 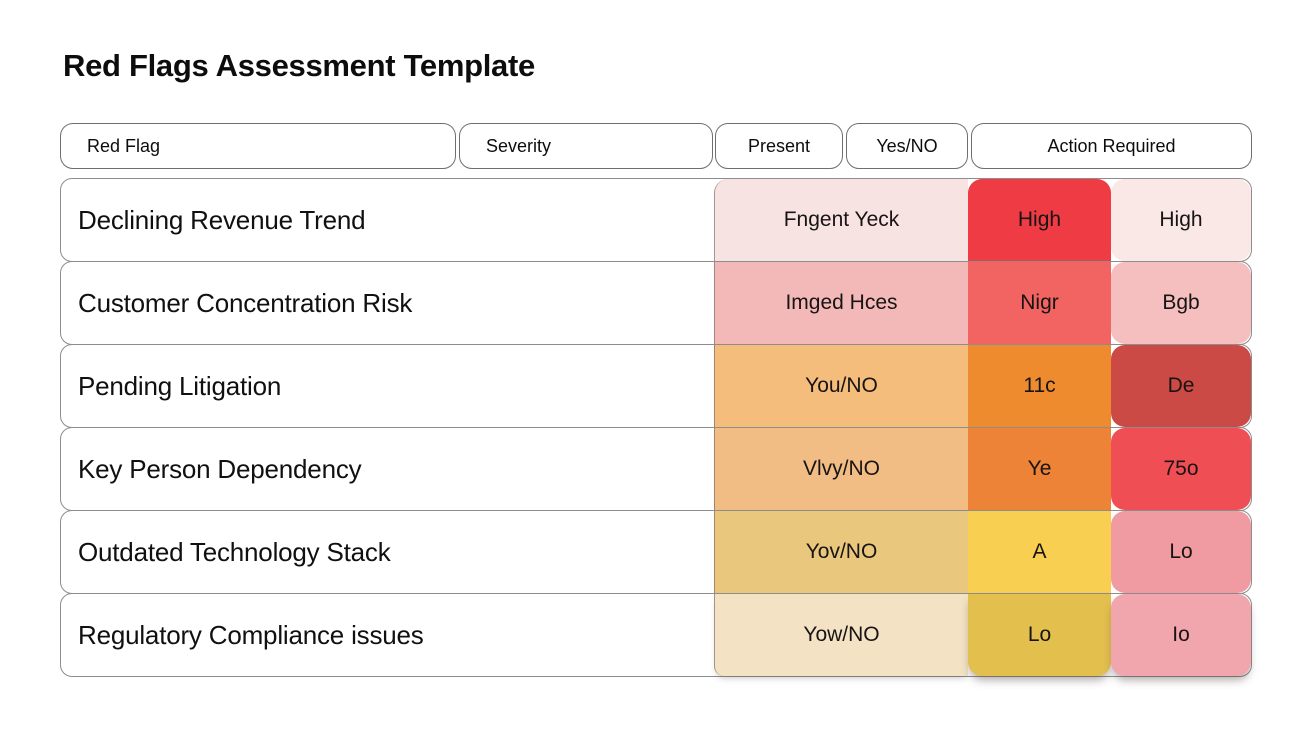 What do you see at coordinates (1181, 552) in the screenshot?
I see `action-required-cell: Lo` at bounding box center [1181, 552].